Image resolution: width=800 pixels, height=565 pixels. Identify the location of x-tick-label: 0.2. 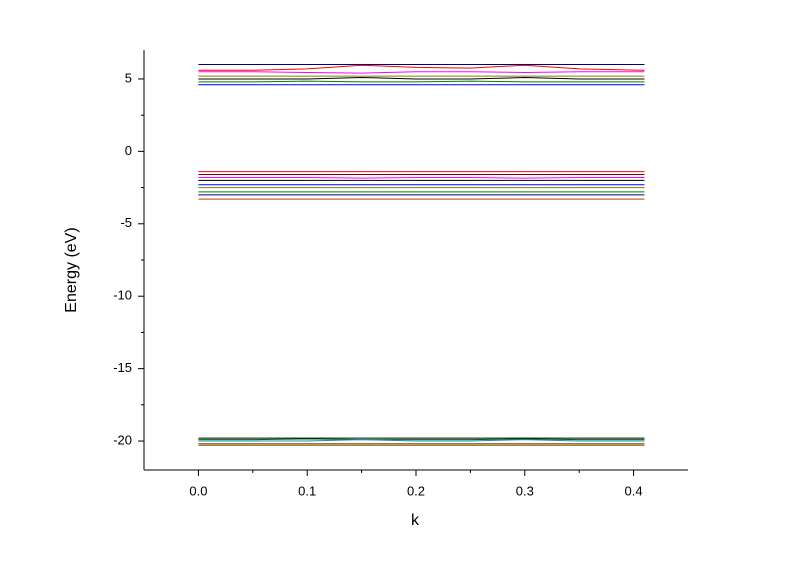
(416, 490).